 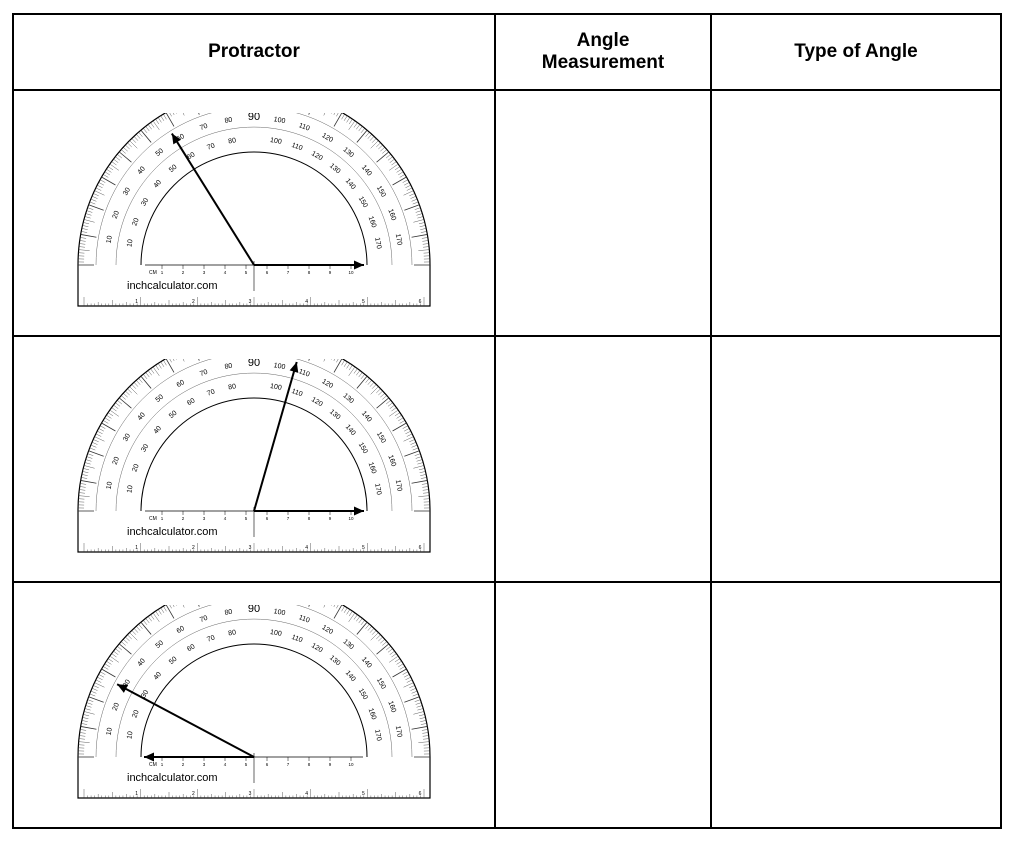 What do you see at coordinates (250, 302) in the screenshot?
I see `inch-scale-label: 3` at bounding box center [250, 302].